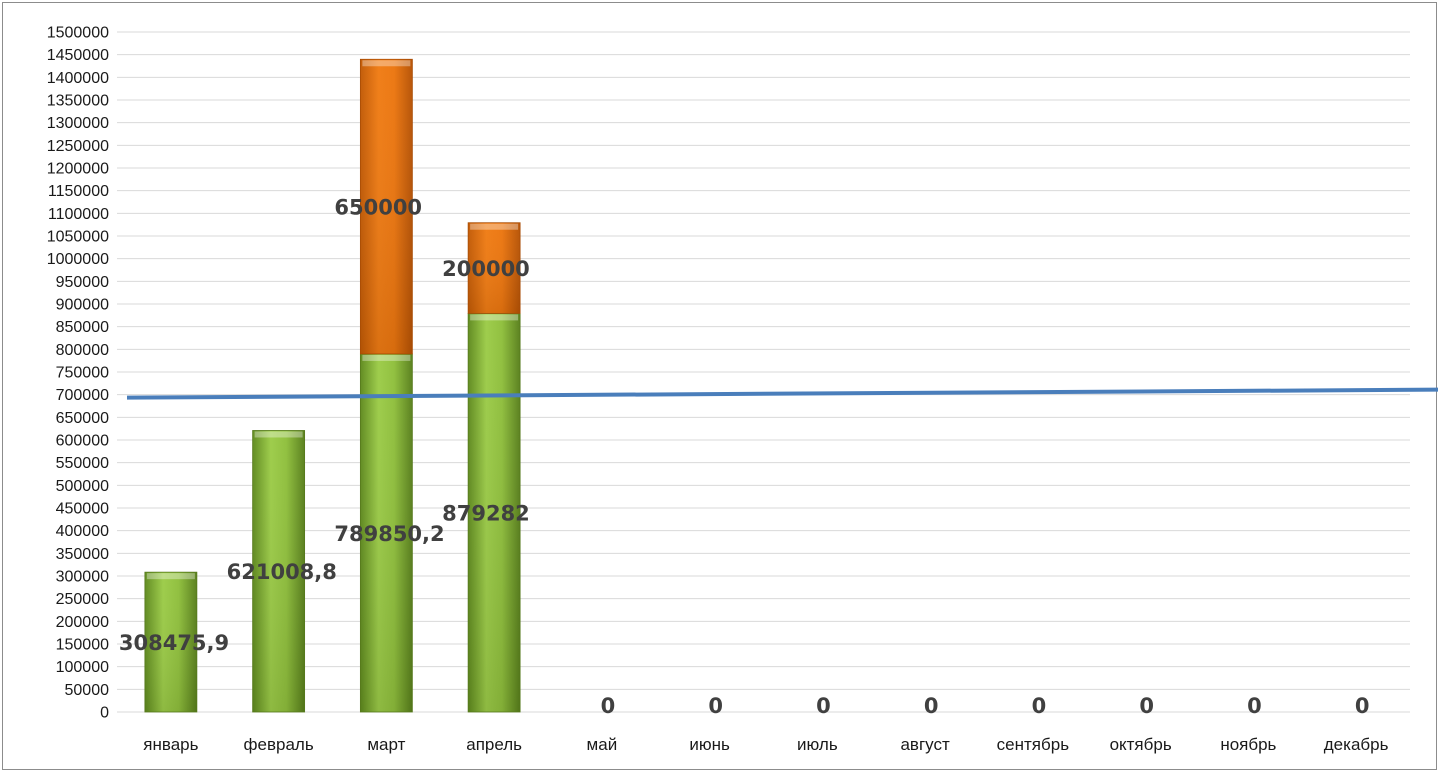  I want to click on x-category-label: июнь, so click(709, 744).